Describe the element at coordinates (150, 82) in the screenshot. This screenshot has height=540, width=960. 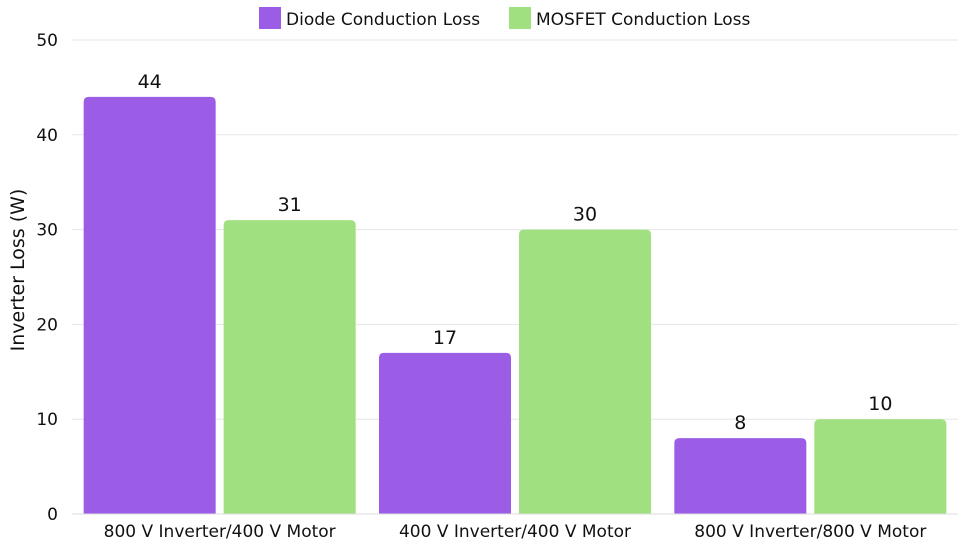
I see `data-label: 44` at that location.